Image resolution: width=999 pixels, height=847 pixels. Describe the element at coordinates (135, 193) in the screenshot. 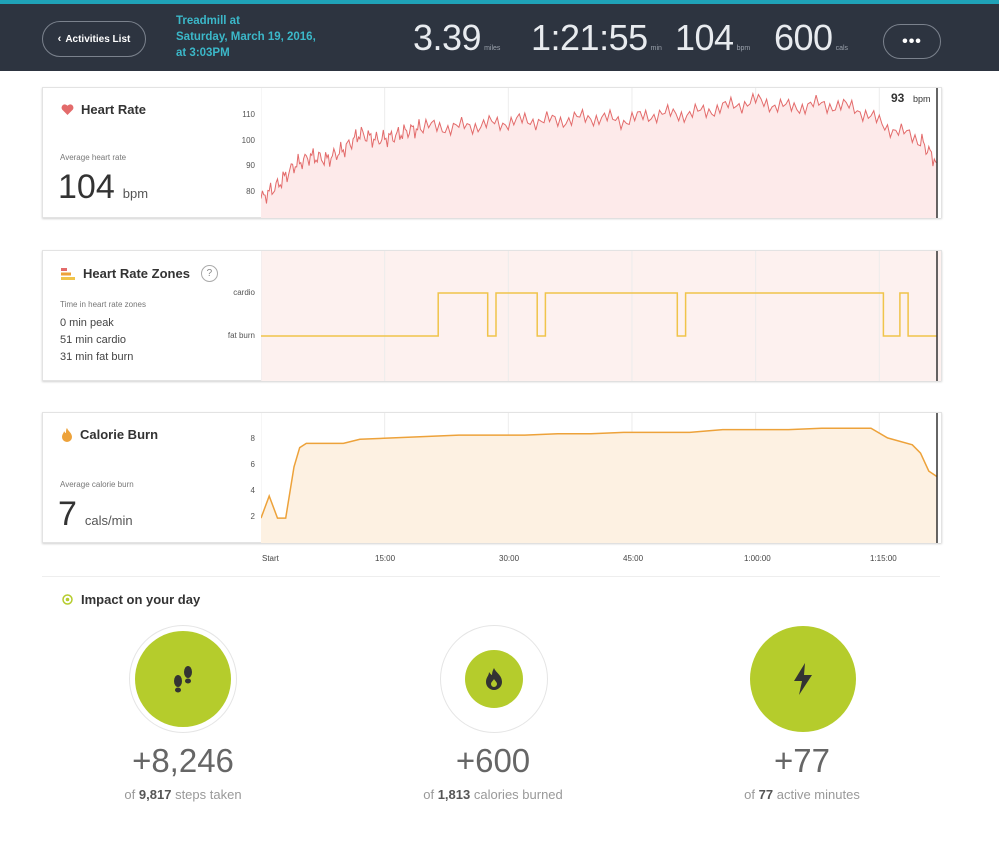

I see `heart-rate-avg-unit: bpm` at that location.